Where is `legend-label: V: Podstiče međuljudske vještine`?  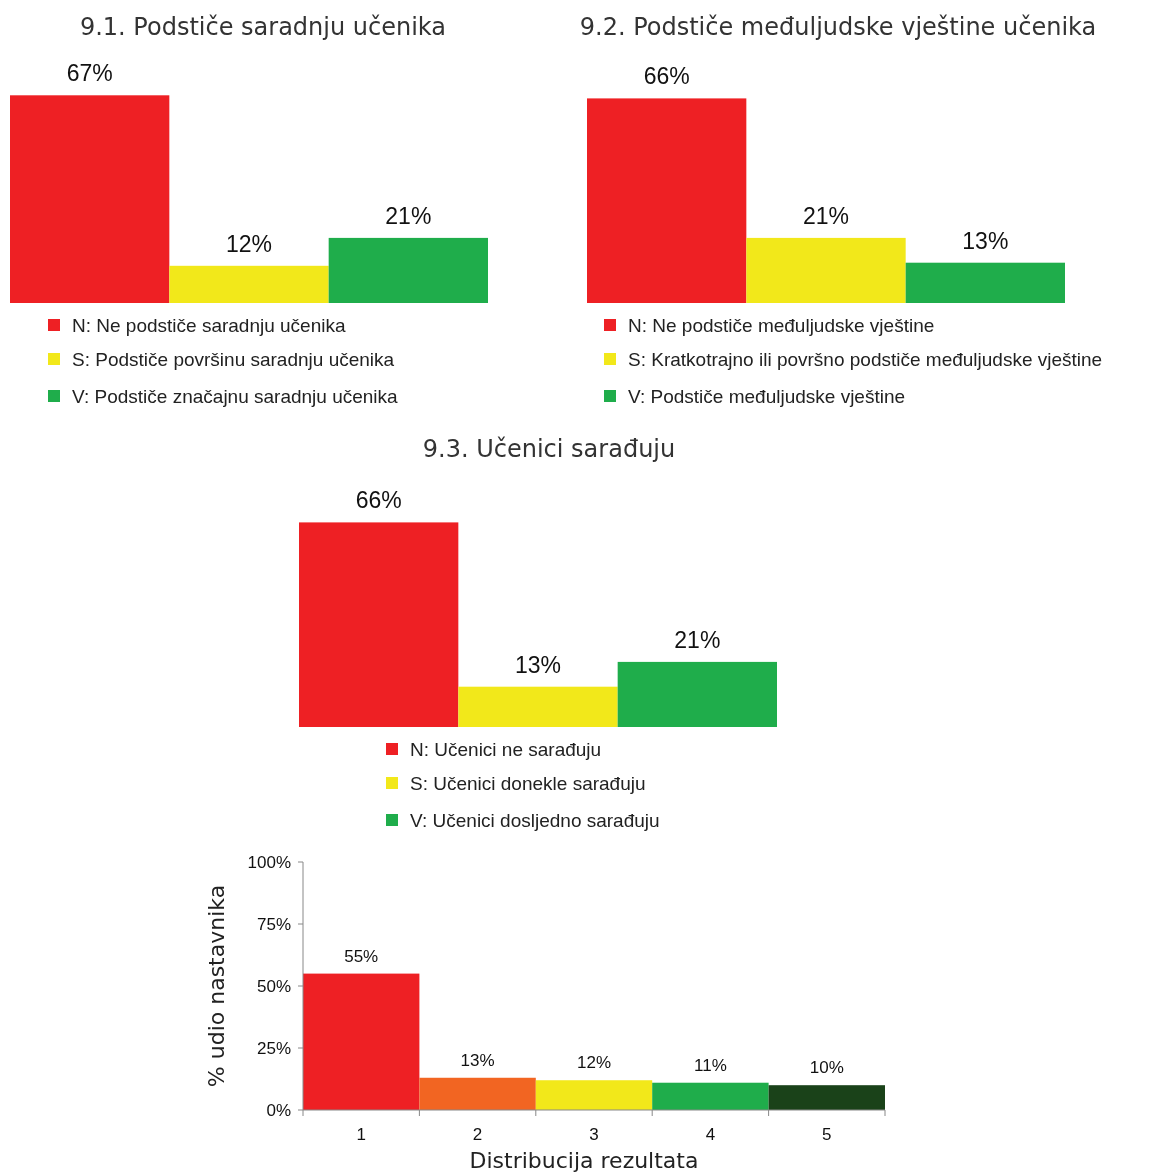 legend-label: V: Podstiče međuljudske vještine is located at coordinates (767, 396).